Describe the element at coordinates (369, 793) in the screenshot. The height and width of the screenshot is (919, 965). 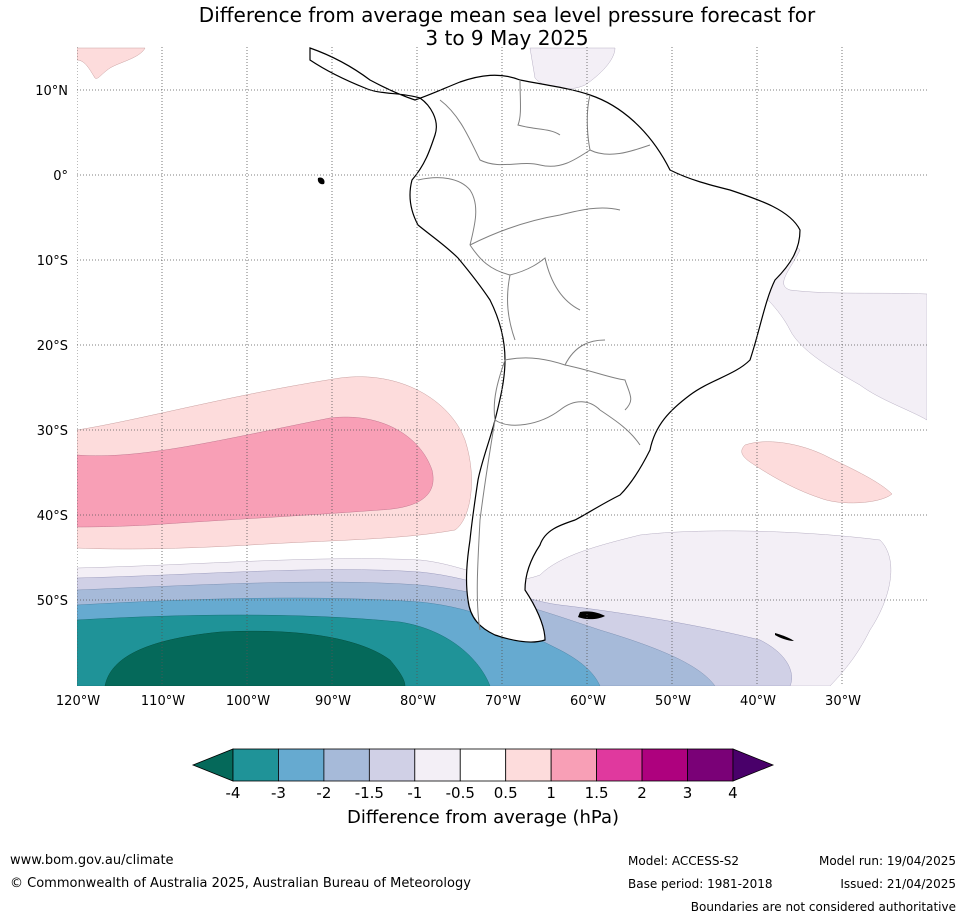
I see `colorbar-tick-label: -1.5` at that location.